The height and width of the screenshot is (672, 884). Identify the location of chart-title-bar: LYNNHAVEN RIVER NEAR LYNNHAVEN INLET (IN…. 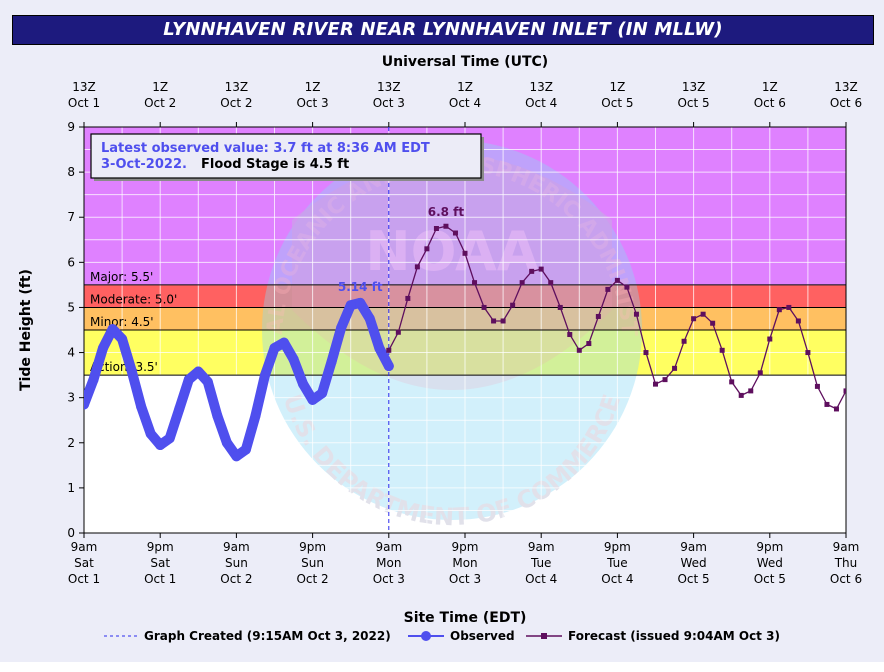
(443, 30).